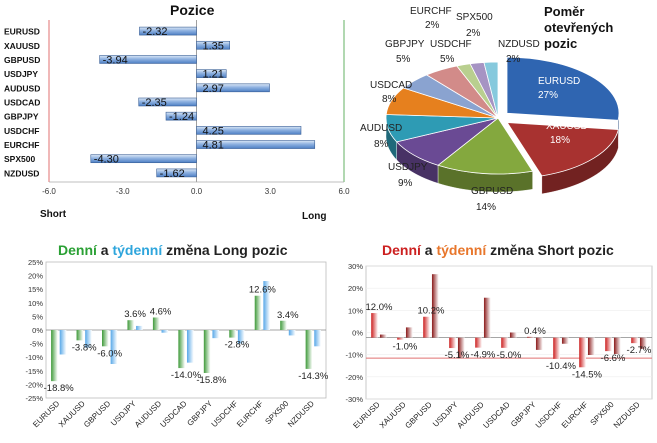 The width and height of the screenshot is (657, 443). I want to click on data-label: 12.0%, so click(378, 307).